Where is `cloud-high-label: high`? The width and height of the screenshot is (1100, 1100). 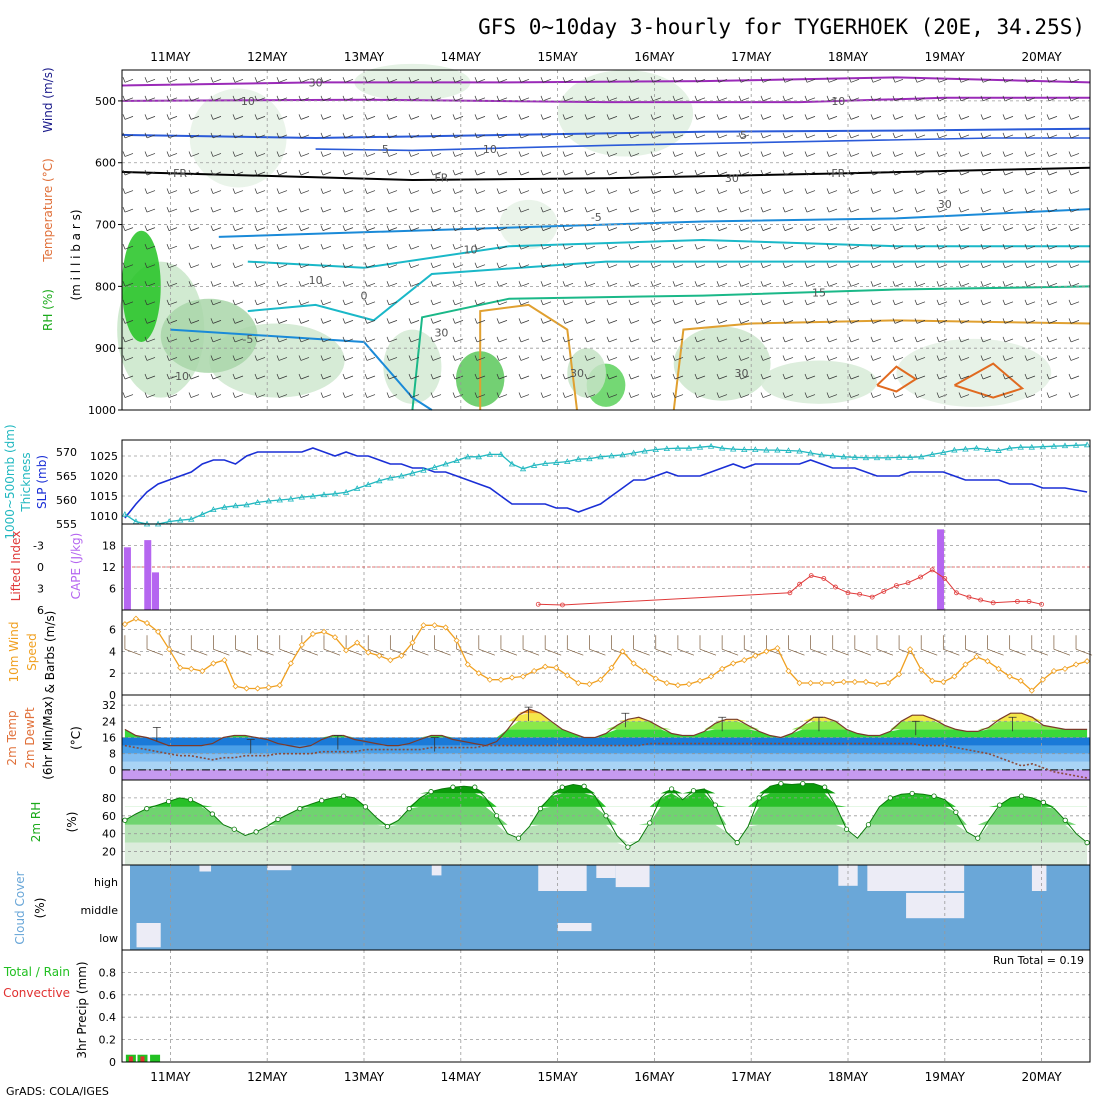 cloud-high-label: high is located at coordinates (106, 882).